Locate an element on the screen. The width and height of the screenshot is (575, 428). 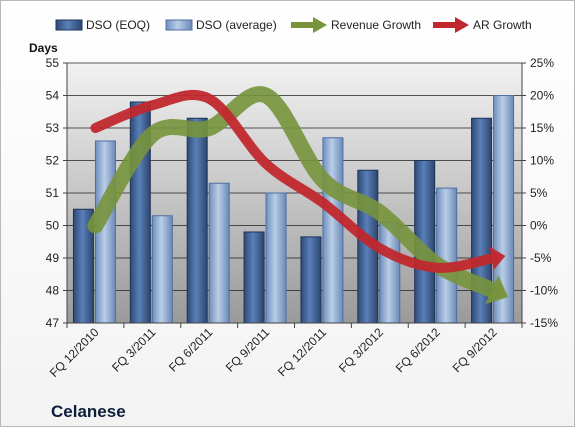
y-right-tick-label: -10% is located at coordinates (544, 291).